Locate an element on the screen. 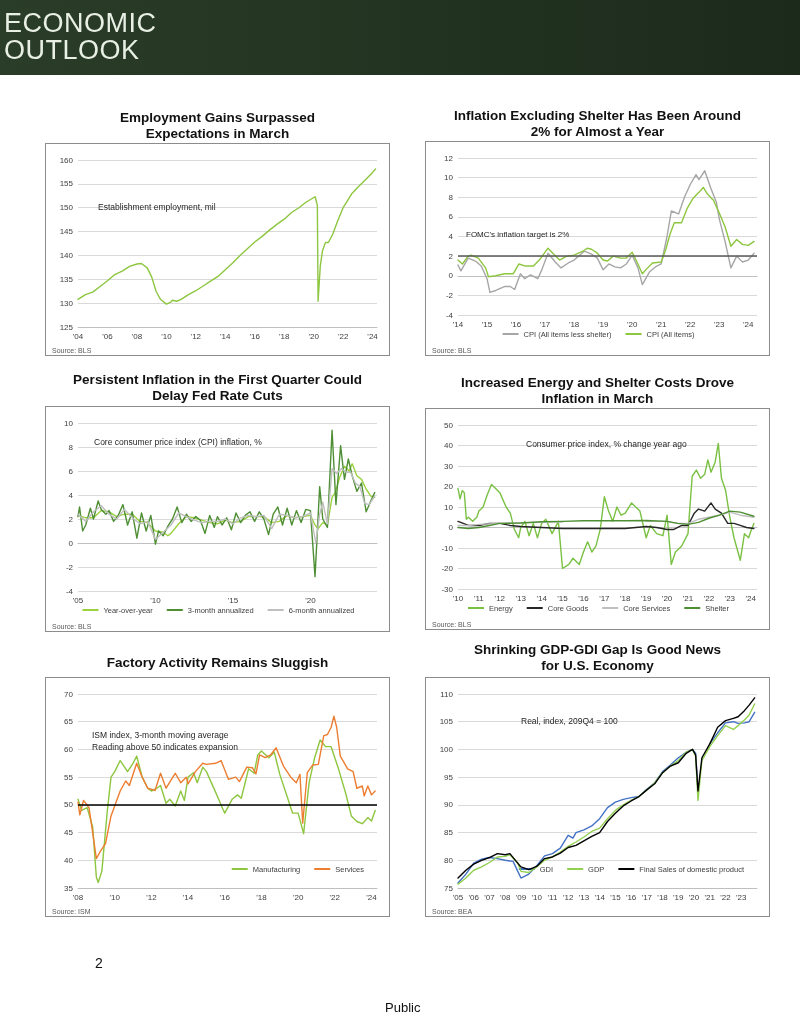 This screenshot has width=800, height=1035. y-tick-label: 130 is located at coordinates (66, 303).